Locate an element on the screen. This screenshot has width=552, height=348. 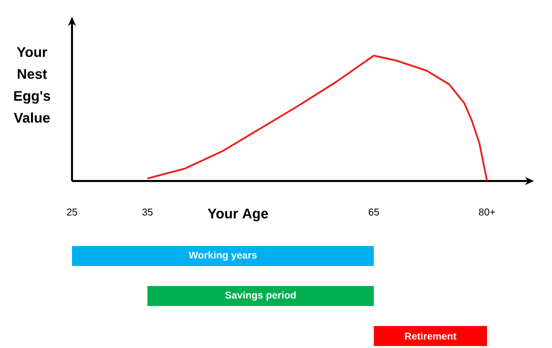
x-tick-label: 25 is located at coordinates (72, 212).